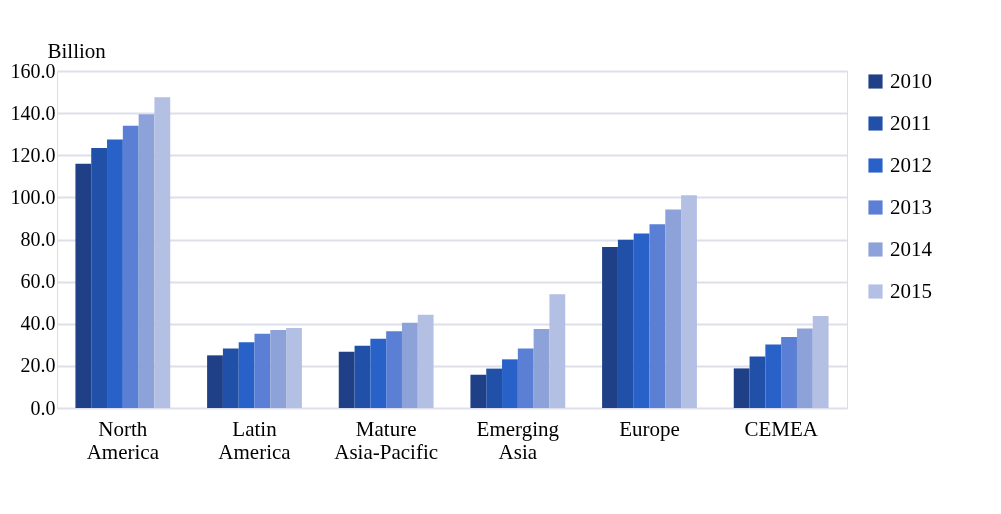  I want to click on y-tick-label: 80.0, so click(38, 239).